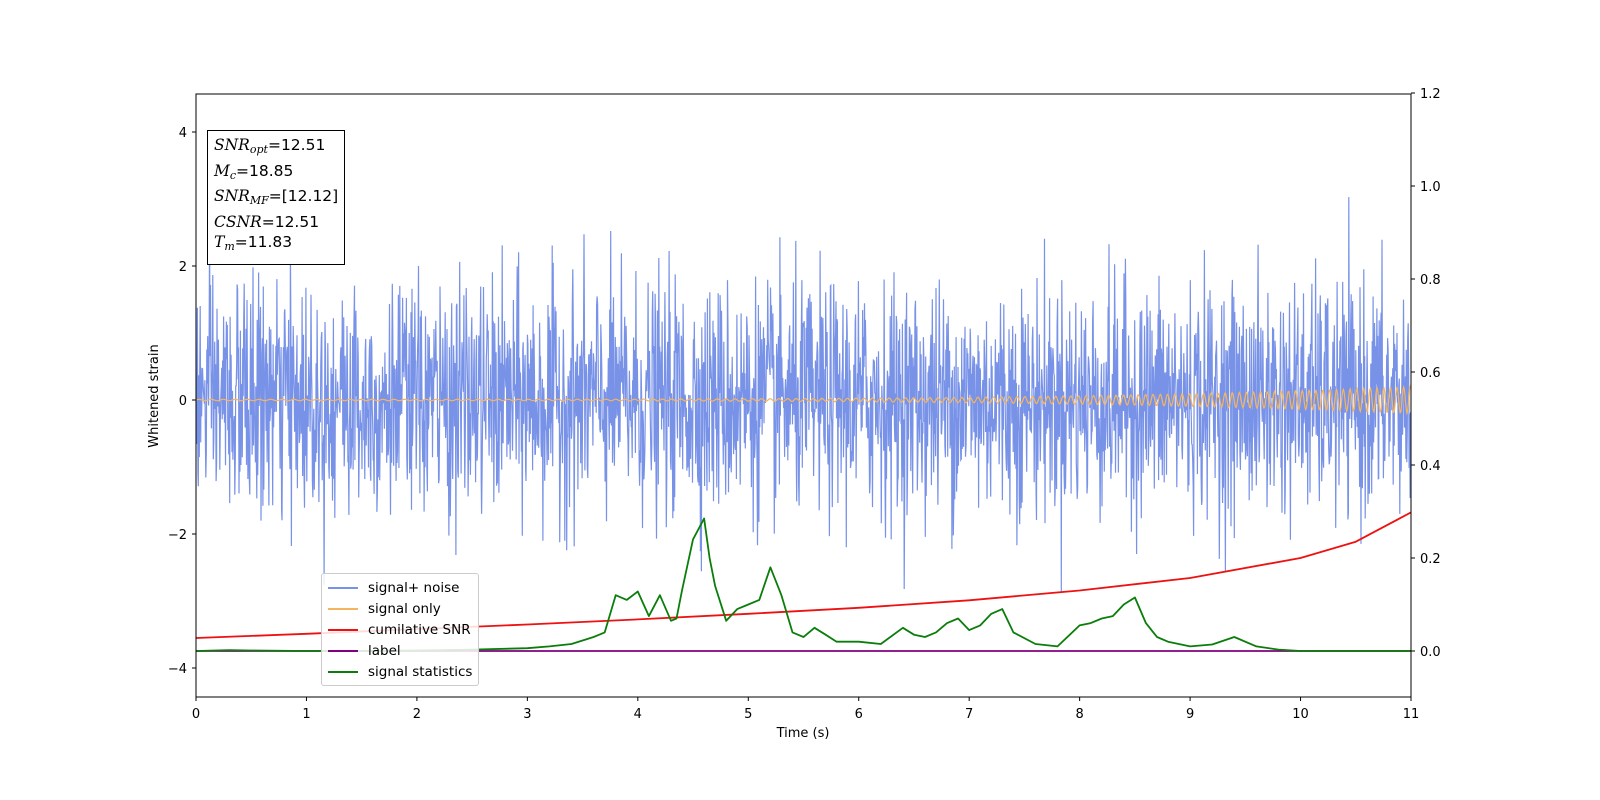 This screenshot has height=800, width=1600. What do you see at coordinates (343, 629) in the screenshot?
I see `legend-swatch-cumulative-snr` at bounding box center [343, 629].